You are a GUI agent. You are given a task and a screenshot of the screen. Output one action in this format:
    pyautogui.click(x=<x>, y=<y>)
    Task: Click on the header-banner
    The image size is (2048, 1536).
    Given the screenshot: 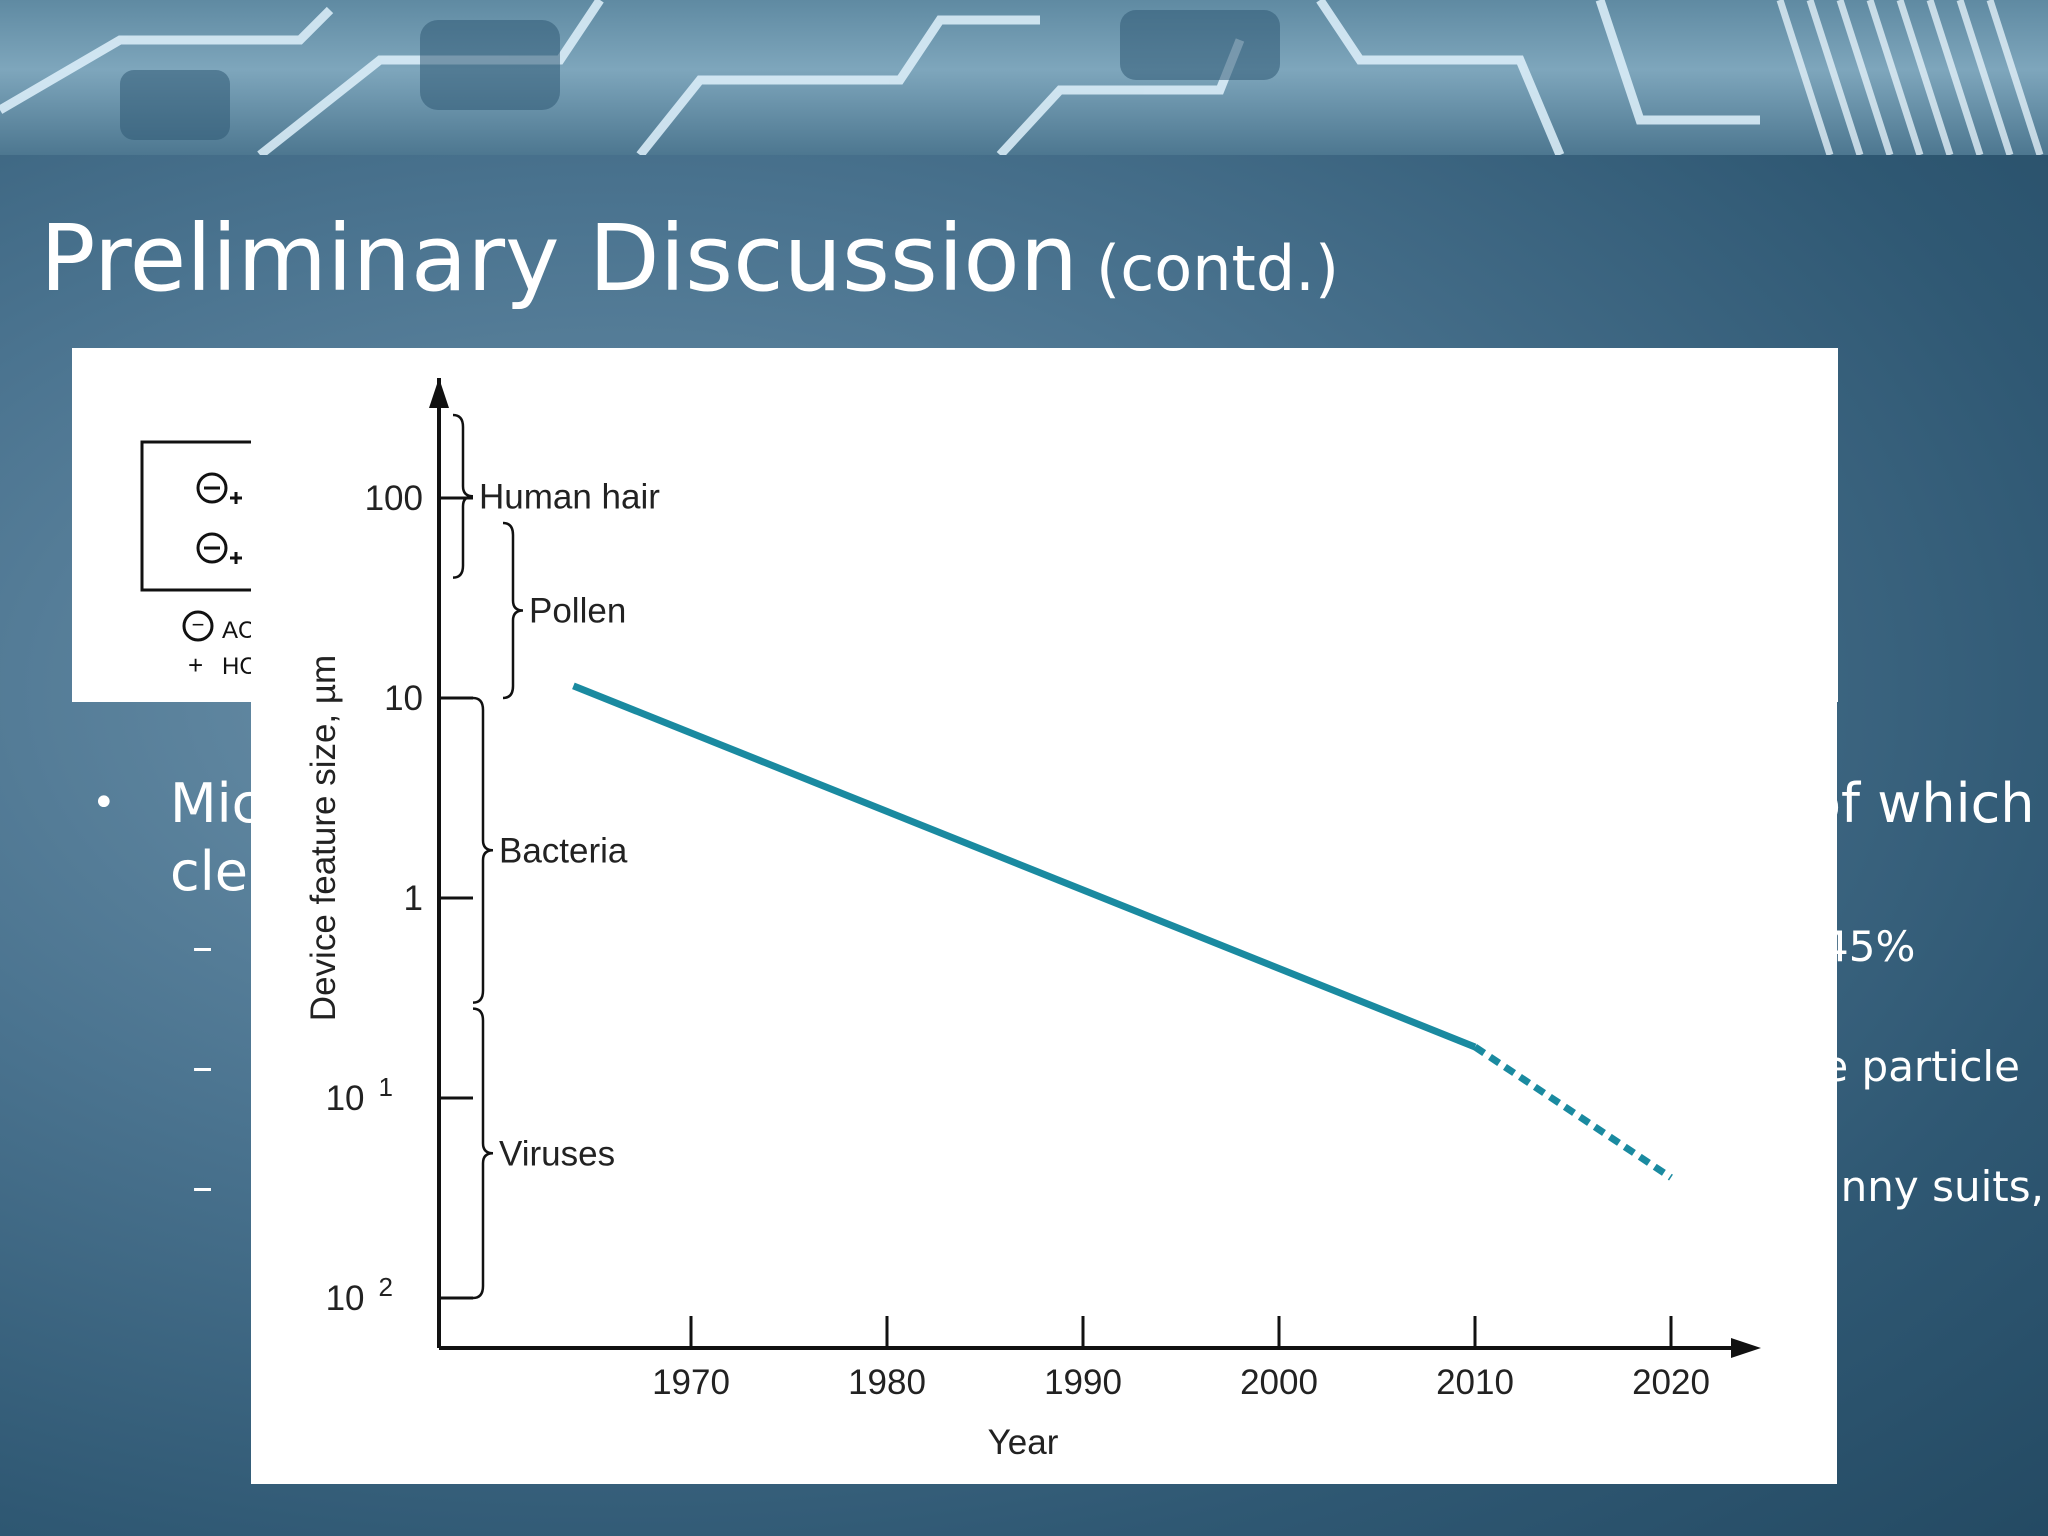 What is the action you would take?
    pyautogui.click(x=1024, y=77)
    